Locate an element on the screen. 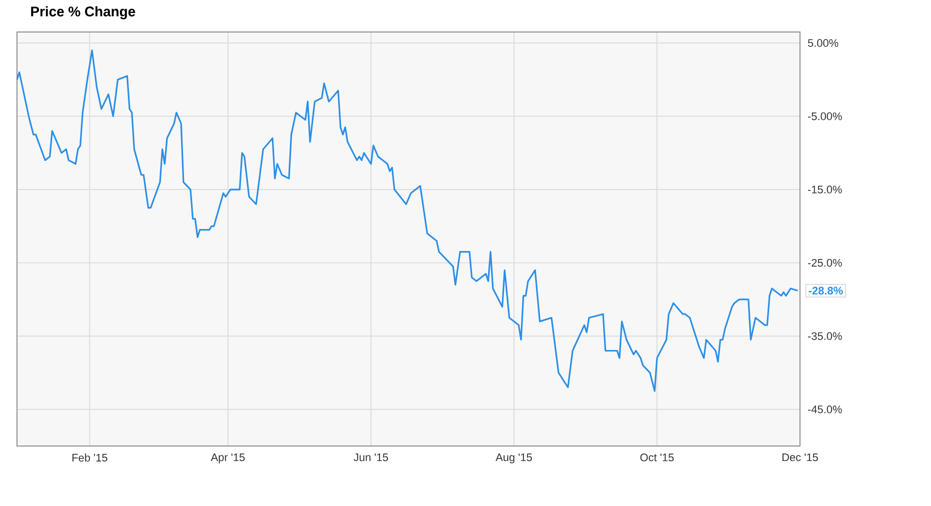  x-tick-label: Aug '15 is located at coordinates (514, 459).